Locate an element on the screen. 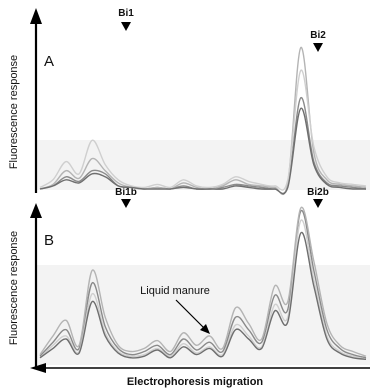 The image size is (372, 388). panel-a-label: A is located at coordinates (49, 61).